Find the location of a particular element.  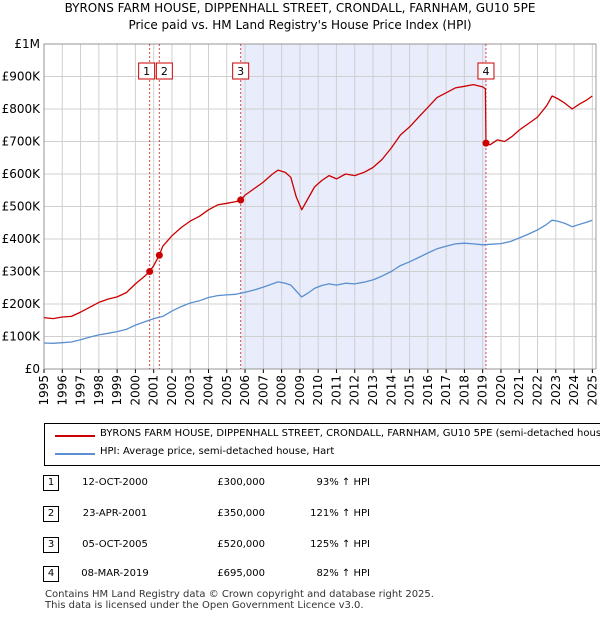

transaction-price: £300,000 is located at coordinates (241, 482).